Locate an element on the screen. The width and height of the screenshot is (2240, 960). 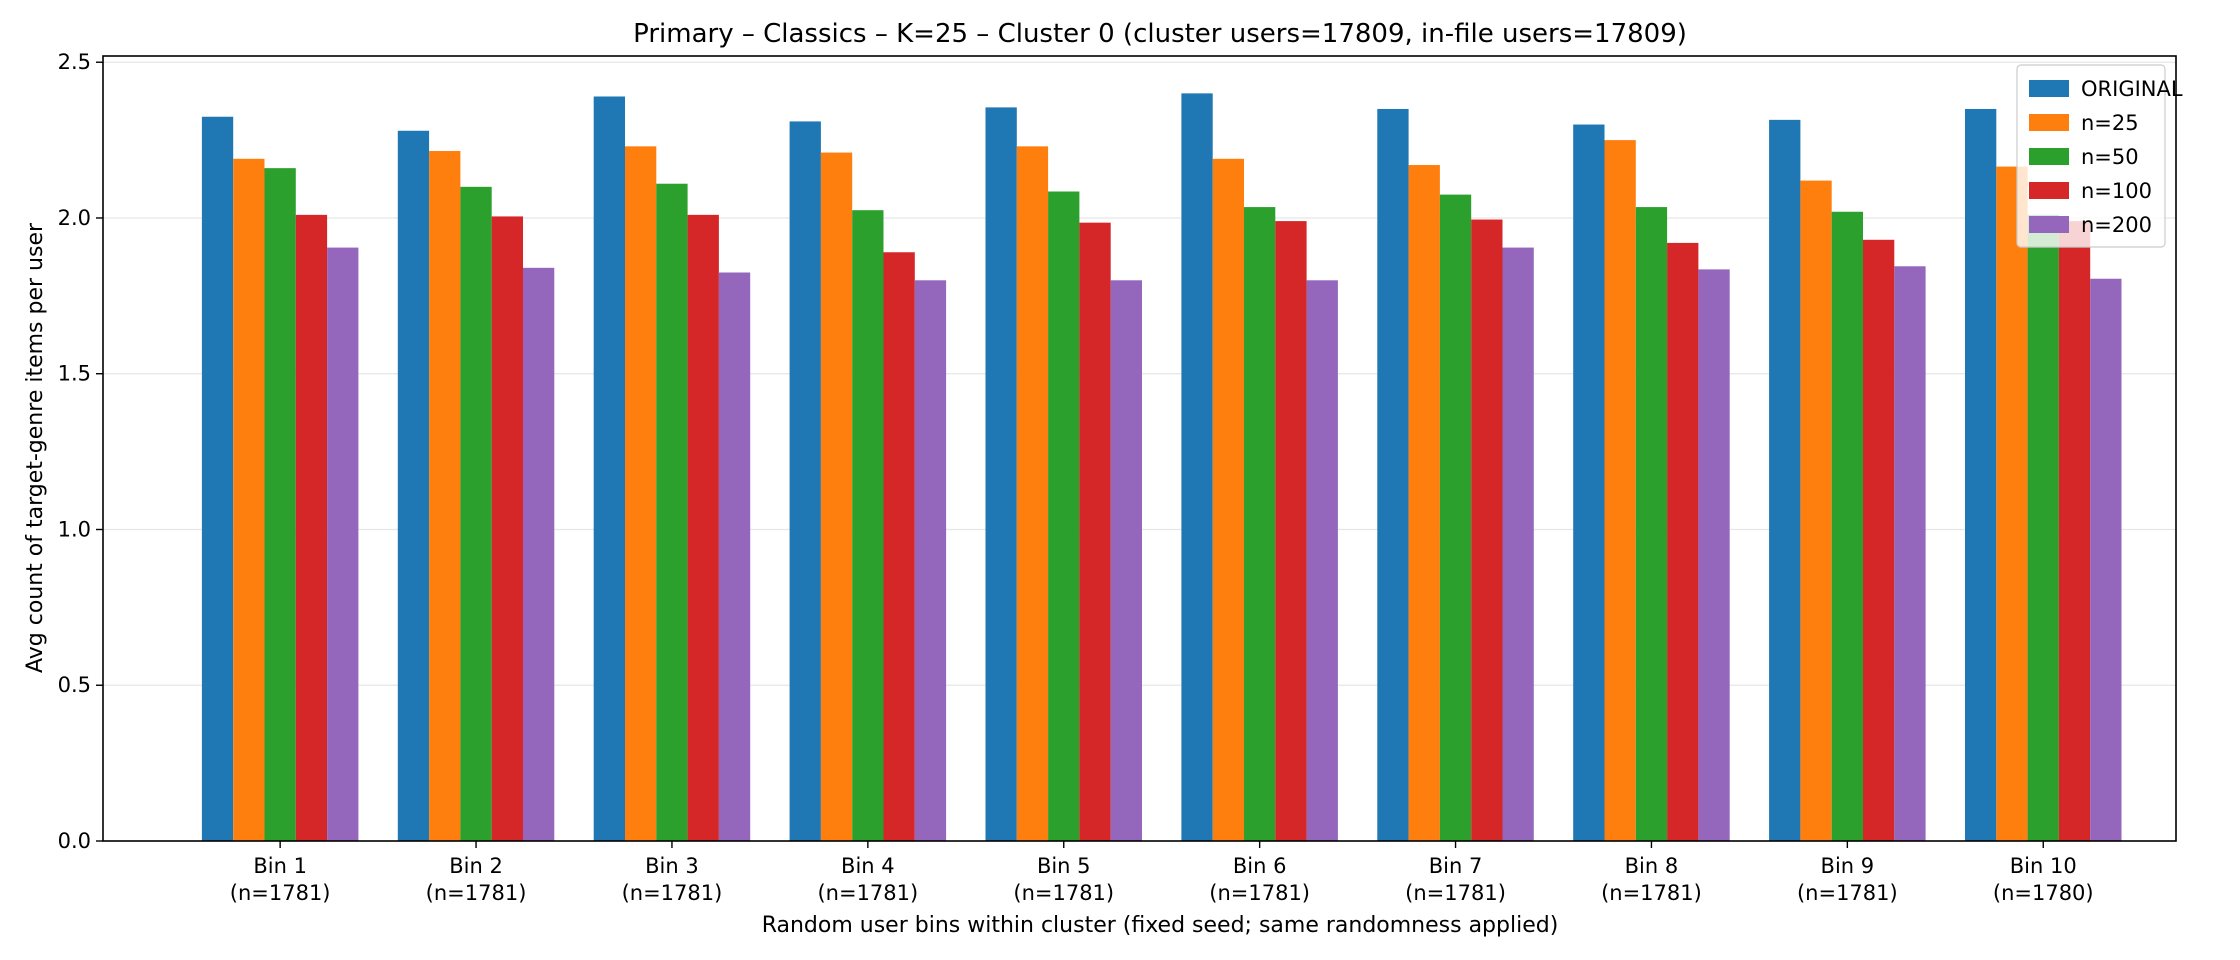
legend: ORIGINAL n=25 n=50 n=100 n=200 is located at coordinates (2099, 156).